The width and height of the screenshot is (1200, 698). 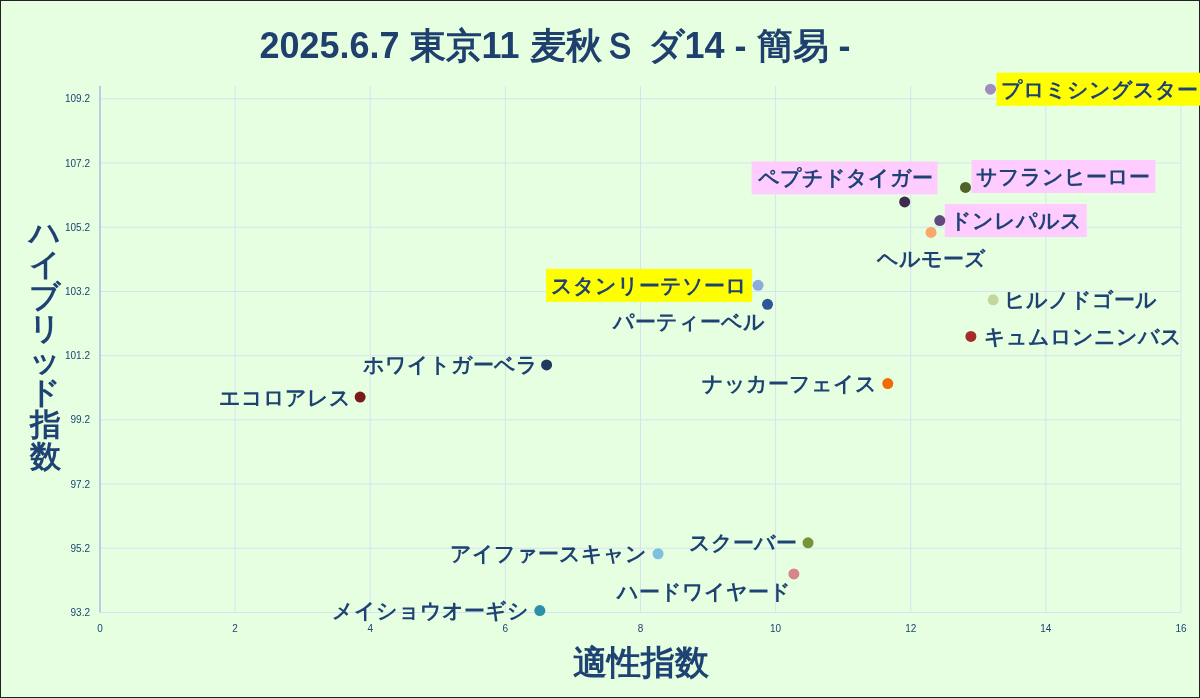 What do you see at coordinates (688, 321) in the screenshot?
I see `point-label: パーティーベル` at bounding box center [688, 321].